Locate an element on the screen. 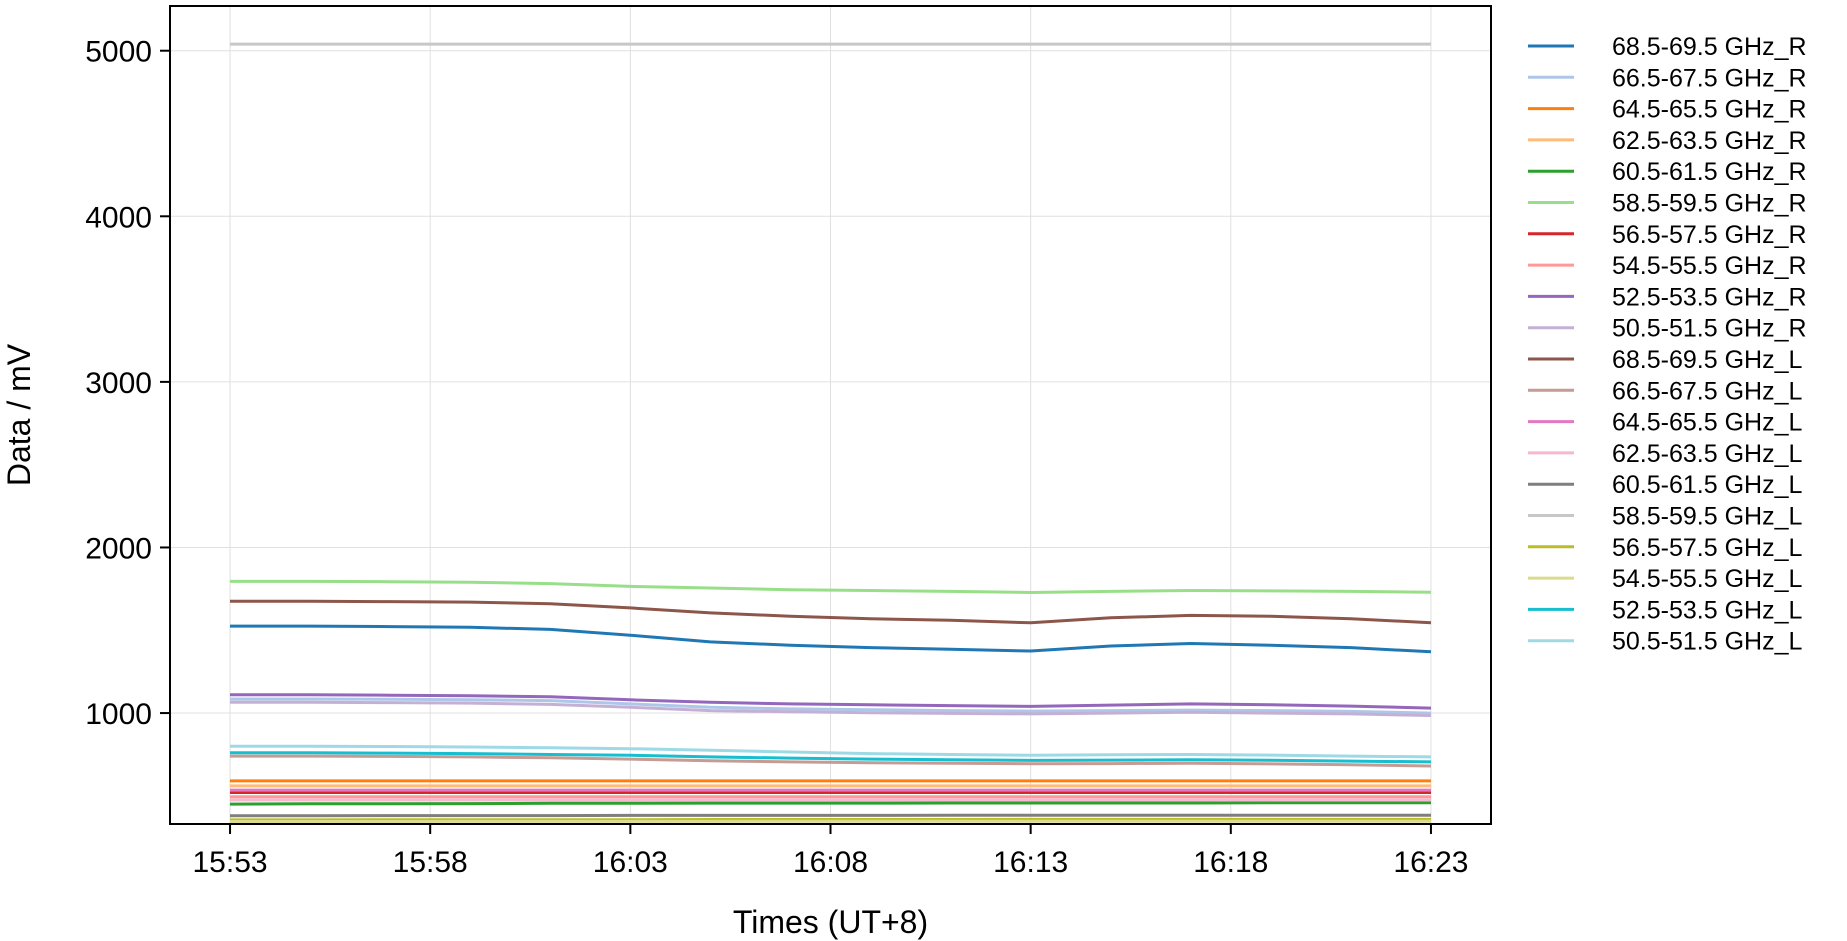 The height and width of the screenshot is (941, 1847). legend-label: 62.5-63.5 GHz_R is located at coordinates (1709, 141).